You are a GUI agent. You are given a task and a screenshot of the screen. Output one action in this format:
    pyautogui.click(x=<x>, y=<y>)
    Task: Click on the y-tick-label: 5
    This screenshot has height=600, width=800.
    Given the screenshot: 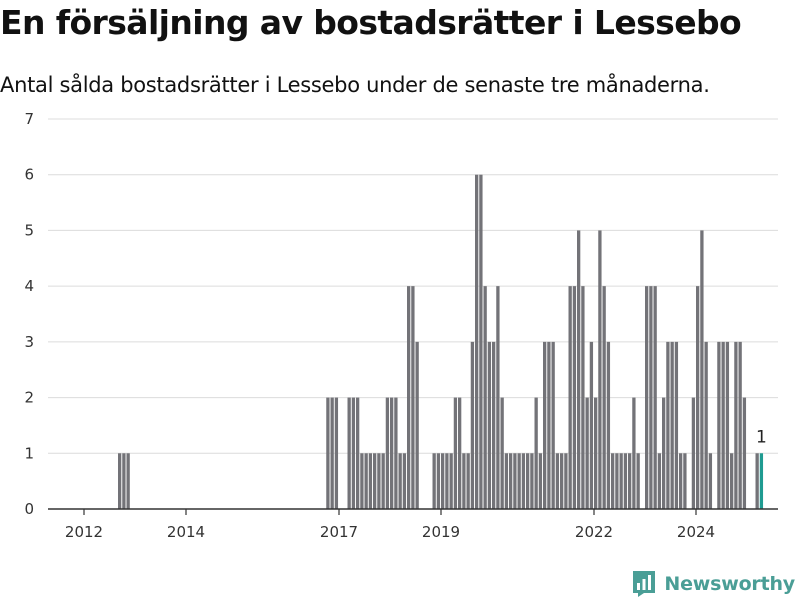 What is the action you would take?
    pyautogui.click(x=29, y=230)
    